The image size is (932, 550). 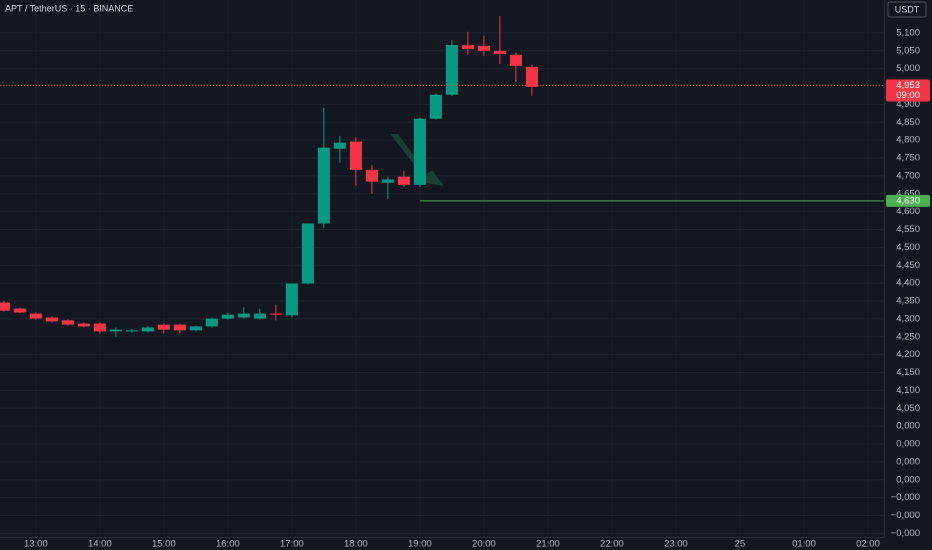 I want to click on y-tick-label: 5,100, so click(x=908, y=32).